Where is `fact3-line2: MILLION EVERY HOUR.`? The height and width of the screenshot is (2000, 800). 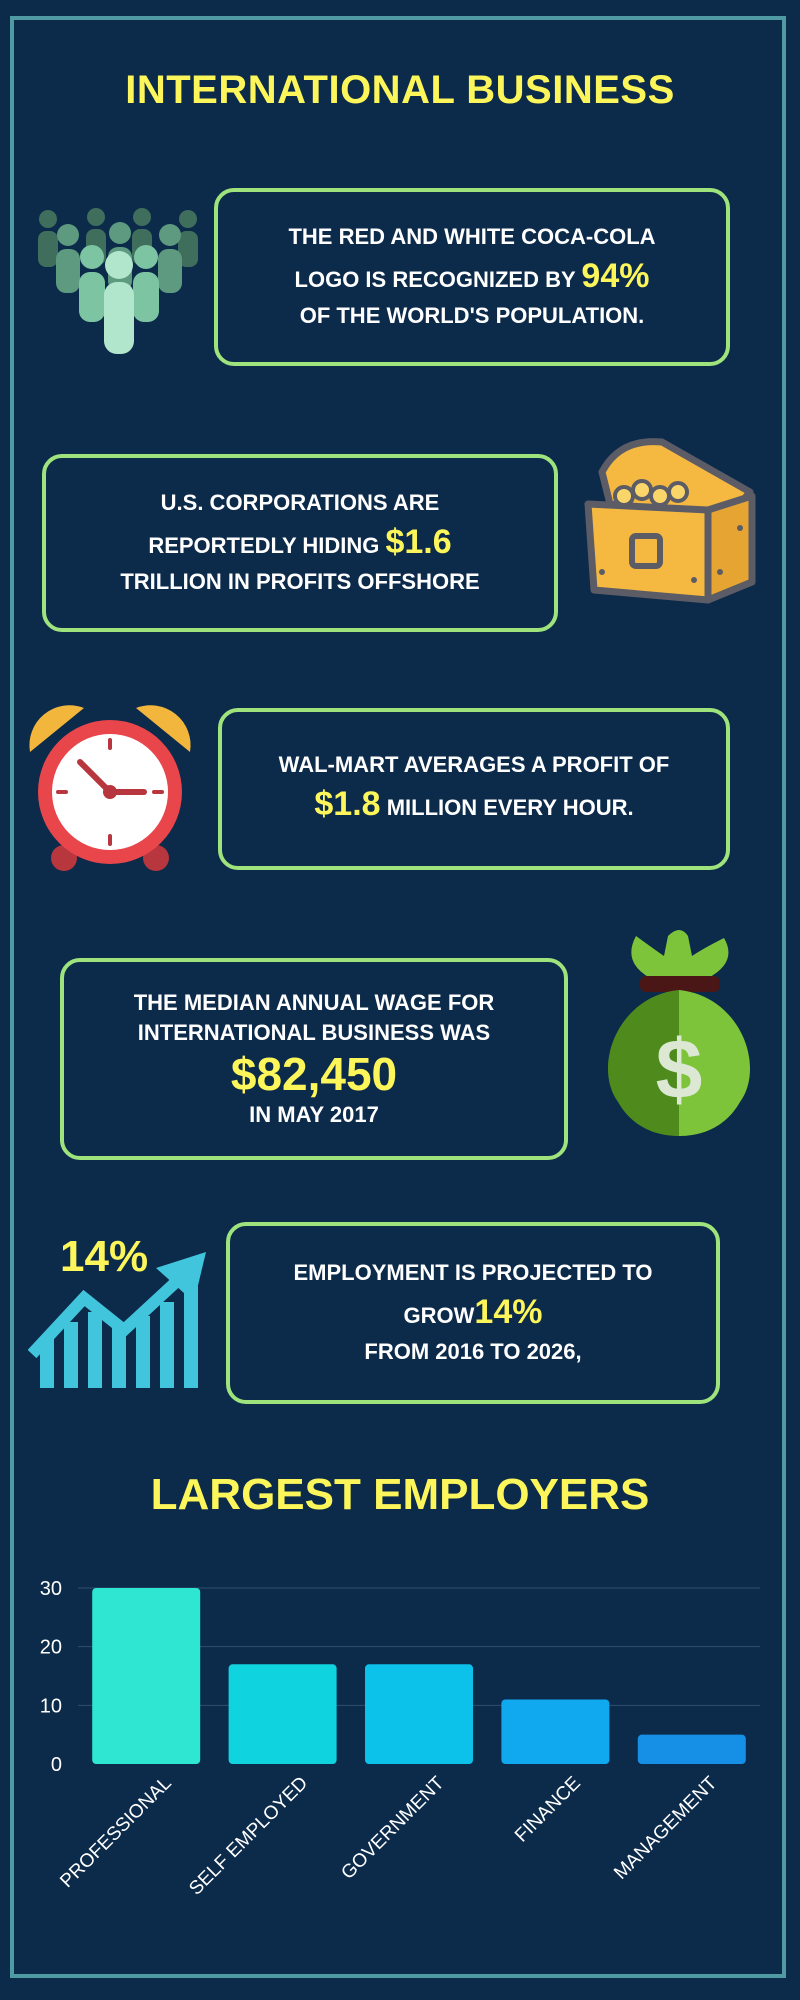 fact3-line2: MILLION EVERY HOUR. is located at coordinates (510, 807).